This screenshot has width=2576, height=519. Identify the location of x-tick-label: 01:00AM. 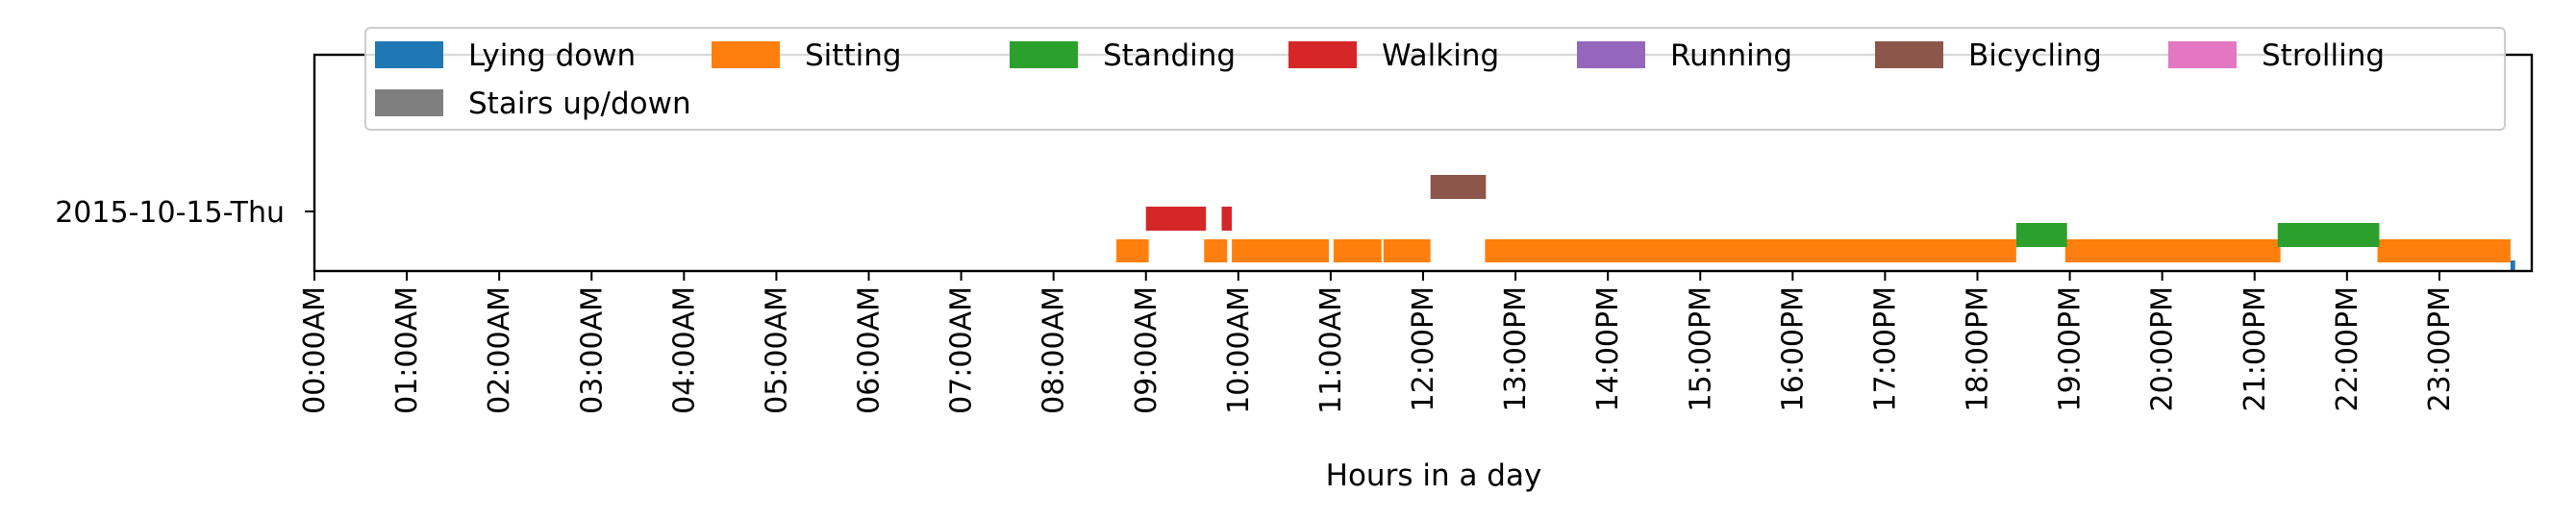
(407, 350).